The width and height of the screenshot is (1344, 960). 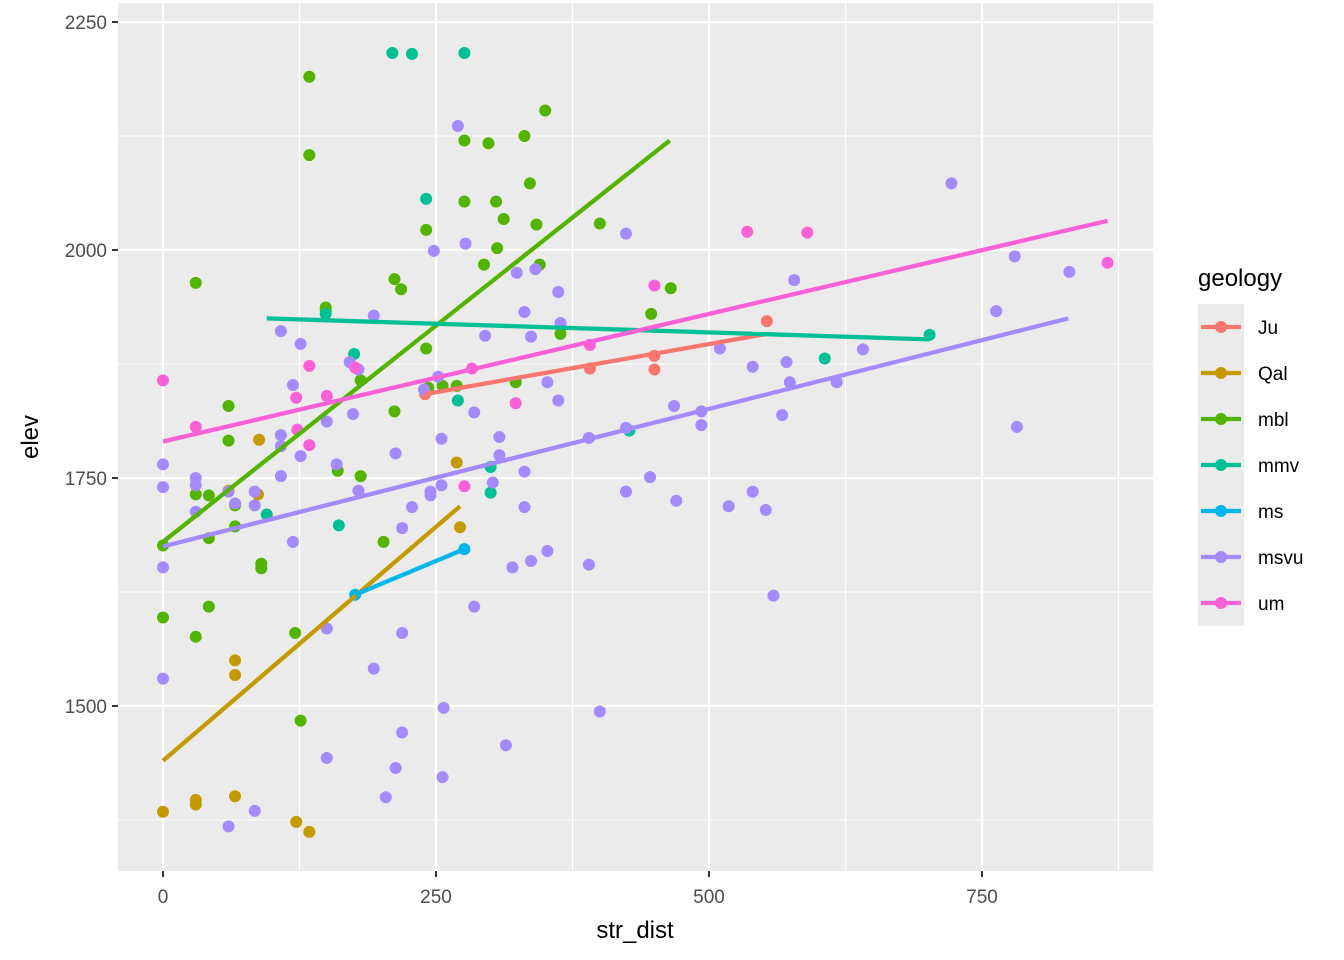 What do you see at coordinates (86, 707) in the screenshot?
I see `y-tick-label: 1500` at bounding box center [86, 707].